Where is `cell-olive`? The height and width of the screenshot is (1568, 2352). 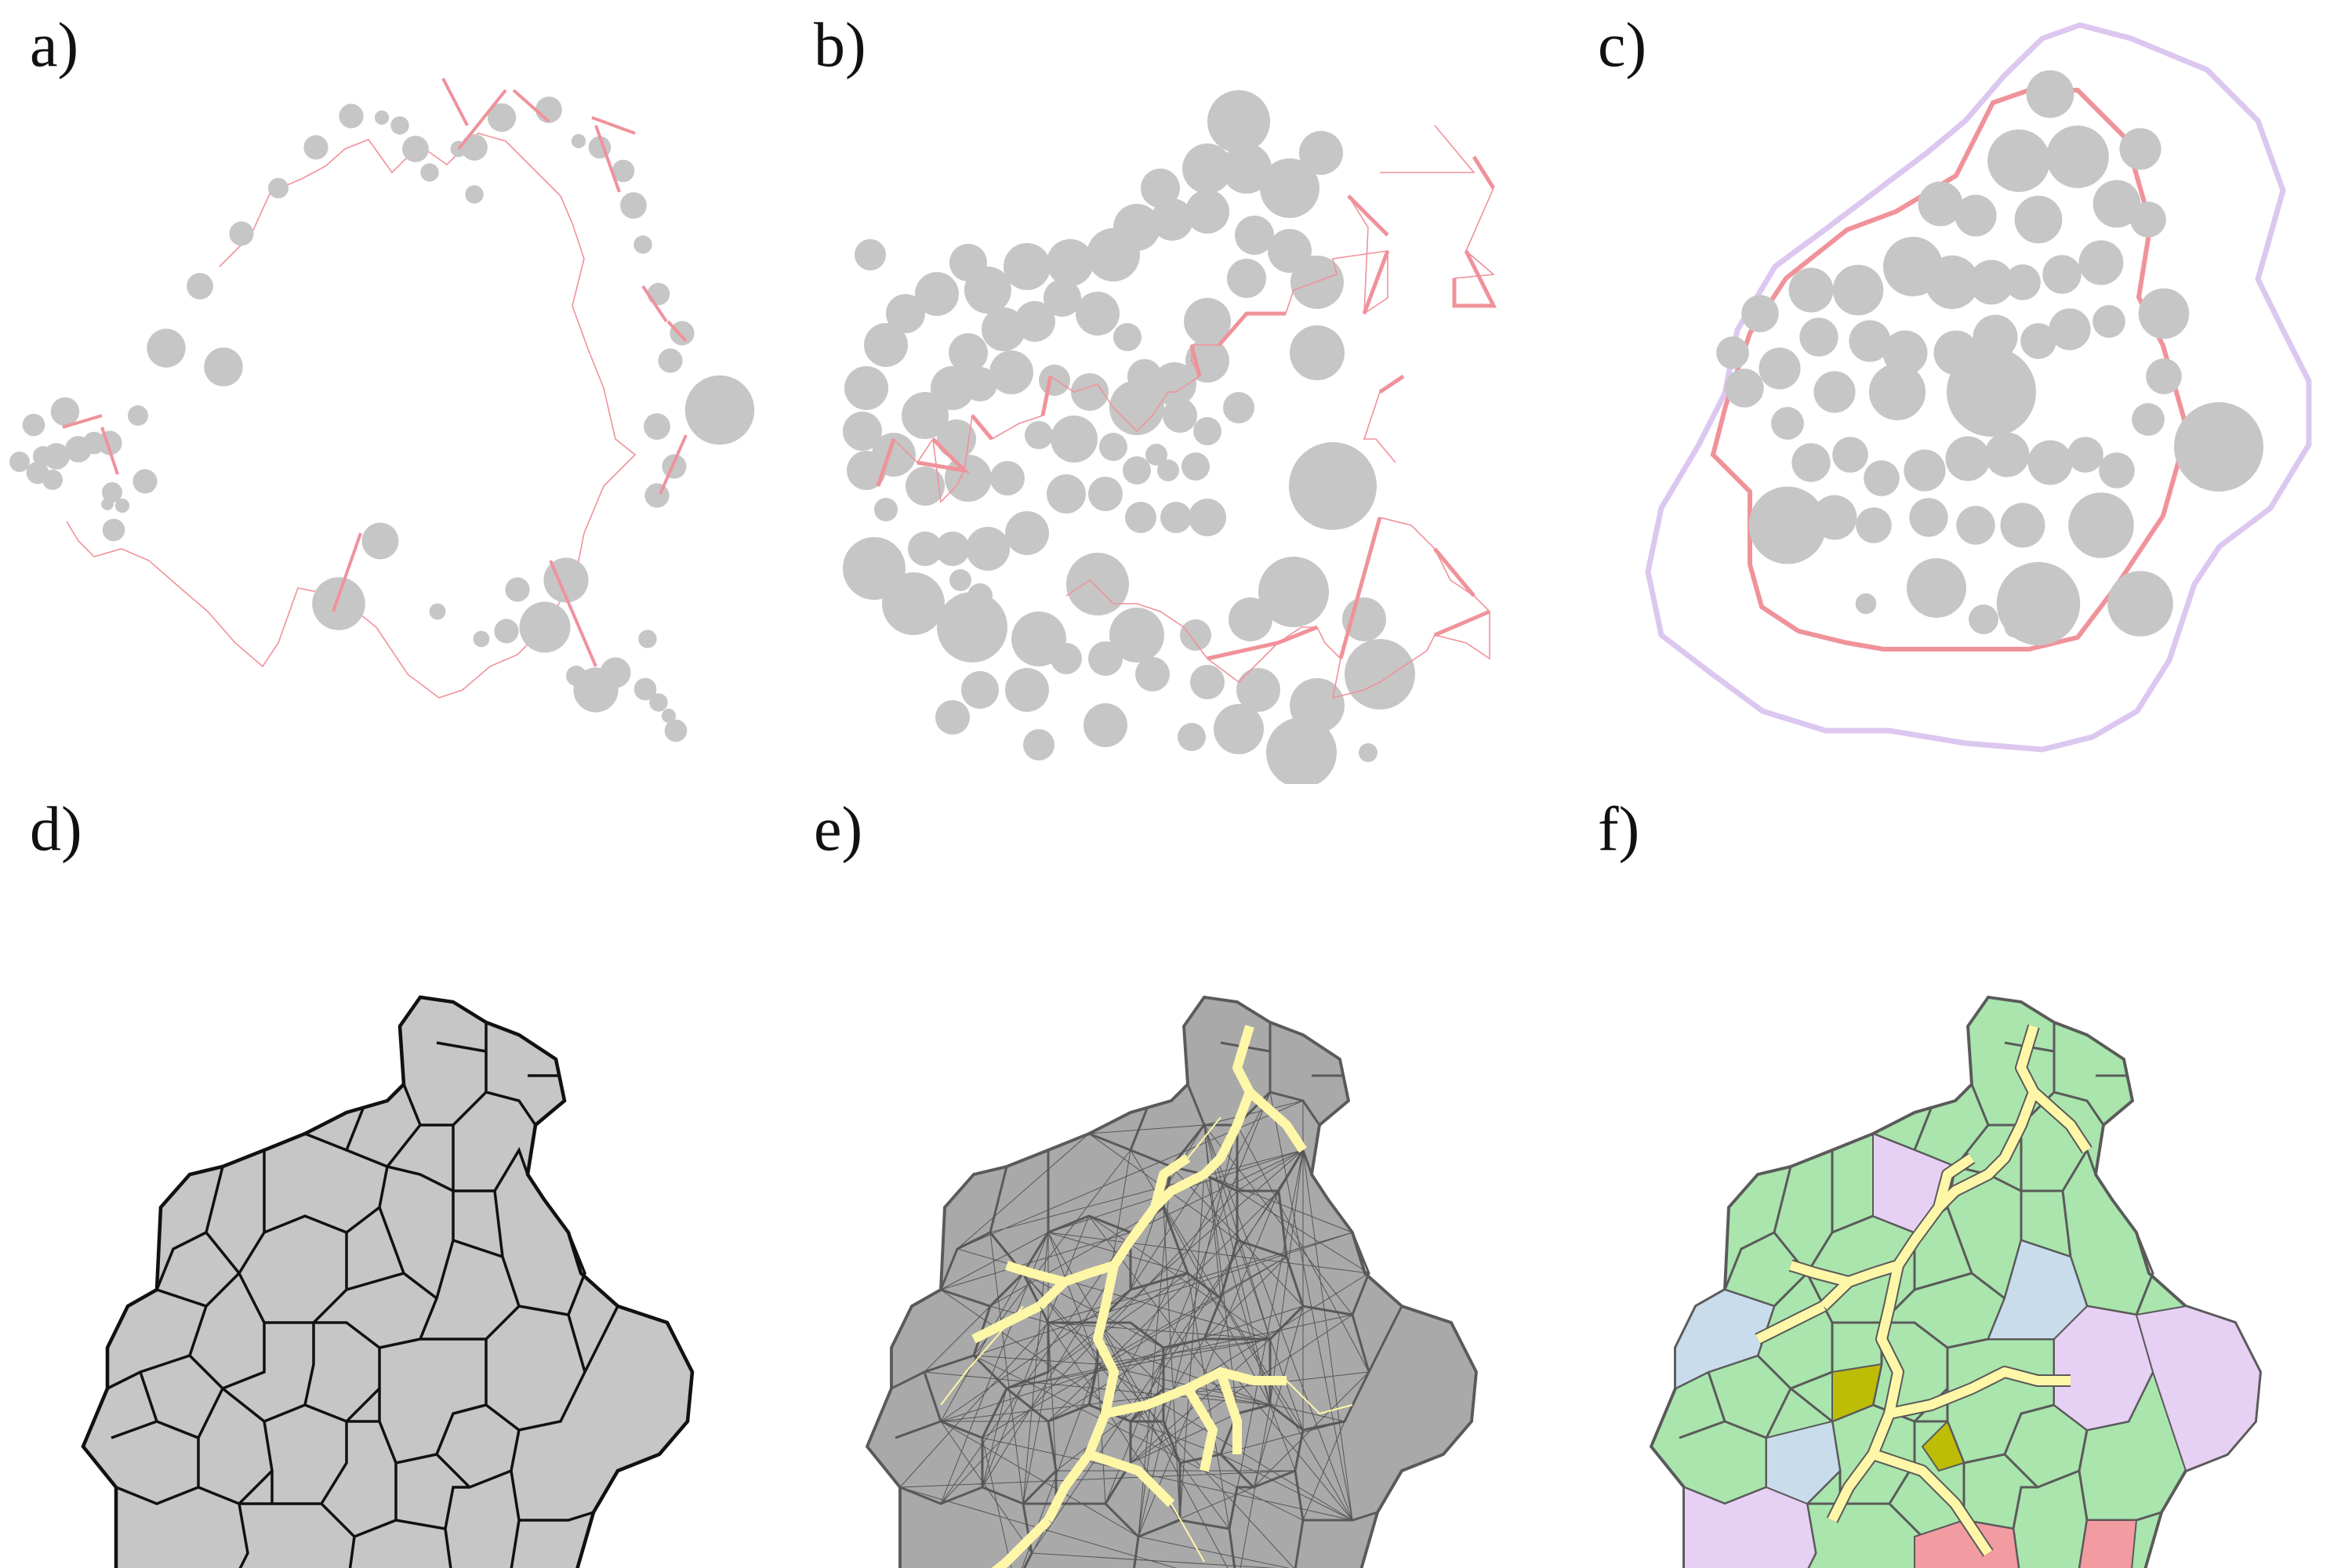
cell-olive is located at coordinates (1943, 1446).